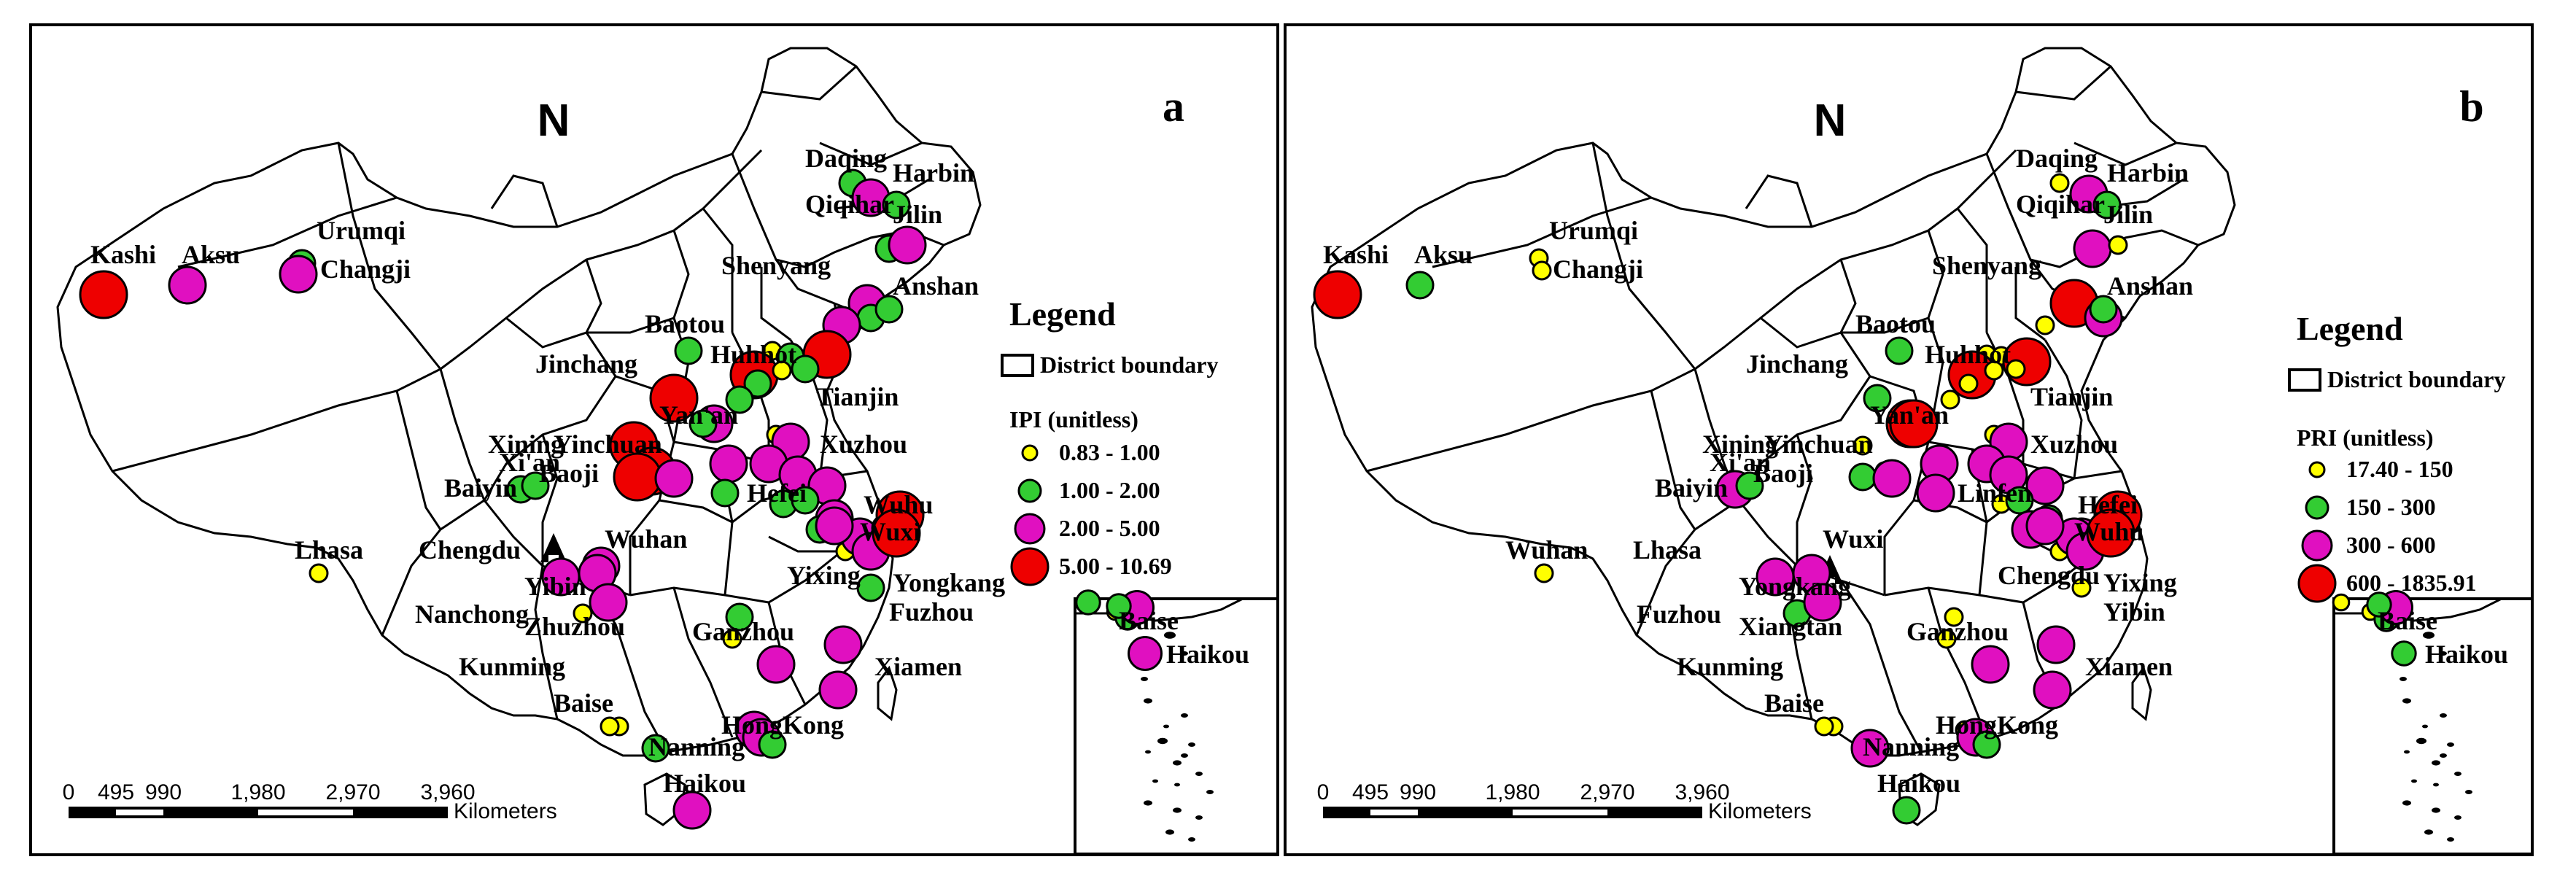 The image size is (2576, 881). What do you see at coordinates (776, 265) in the screenshot?
I see `city-label: Shenyang` at bounding box center [776, 265].